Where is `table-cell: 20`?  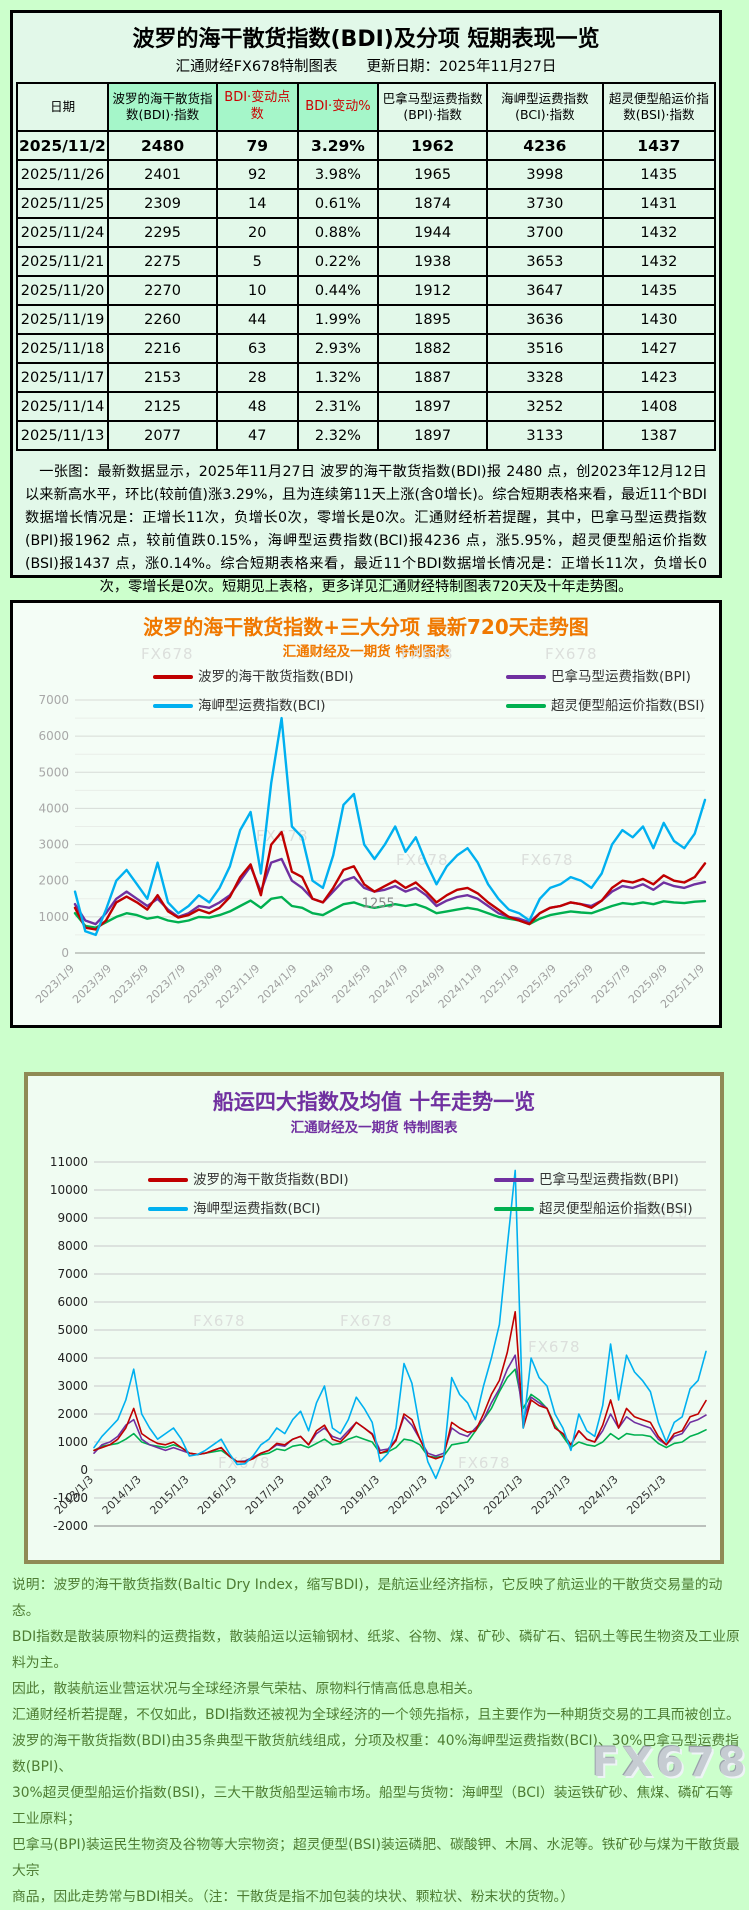 table-cell: 20 is located at coordinates (257, 232).